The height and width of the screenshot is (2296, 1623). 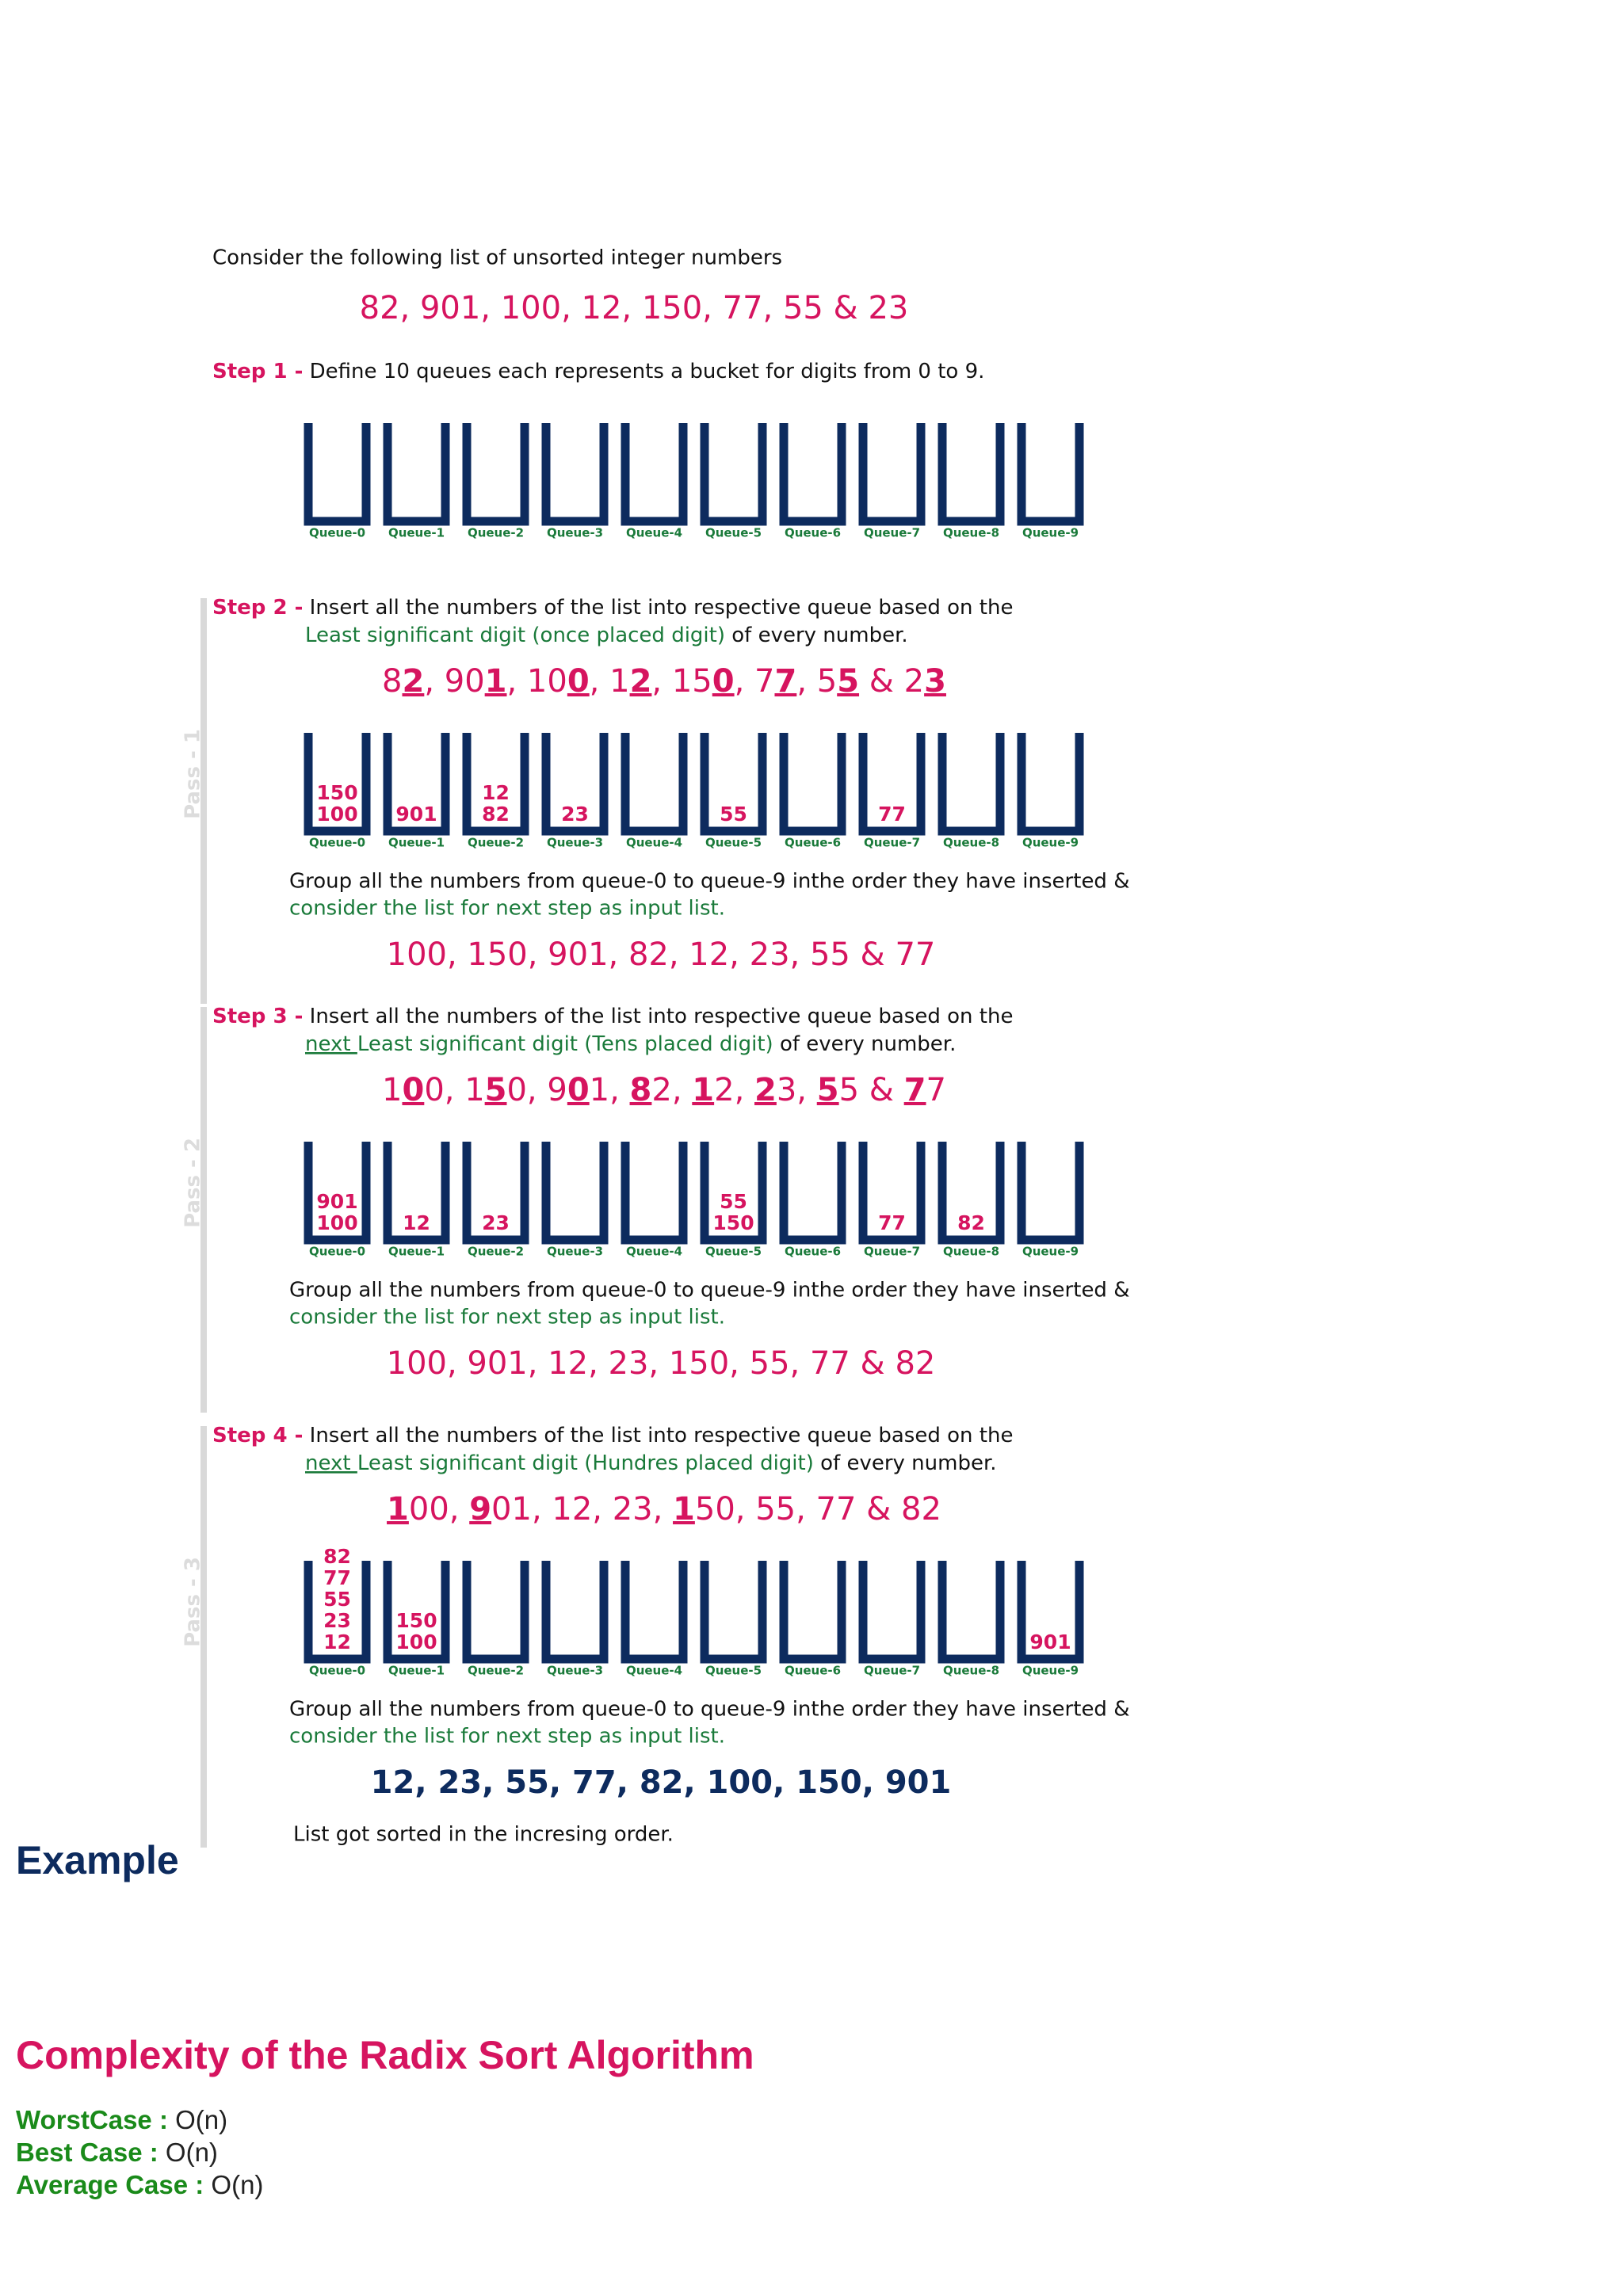 I want to click on digit-part: 01, 12, 23,, so click(x=582, y=1509).